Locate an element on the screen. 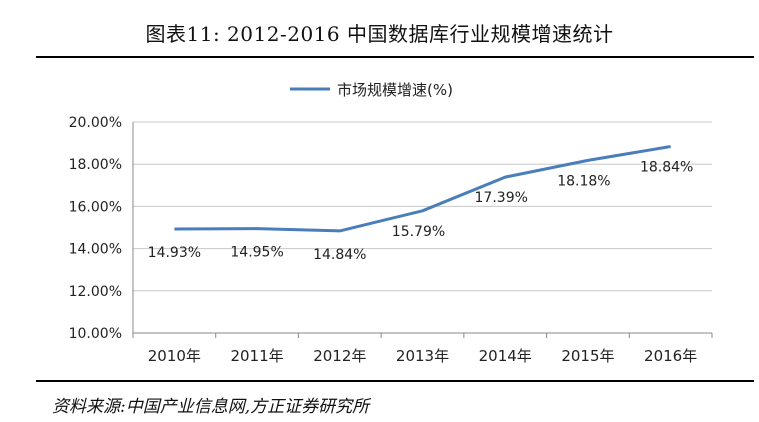  x-tick-label: 2015年 is located at coordinates (587, 356).